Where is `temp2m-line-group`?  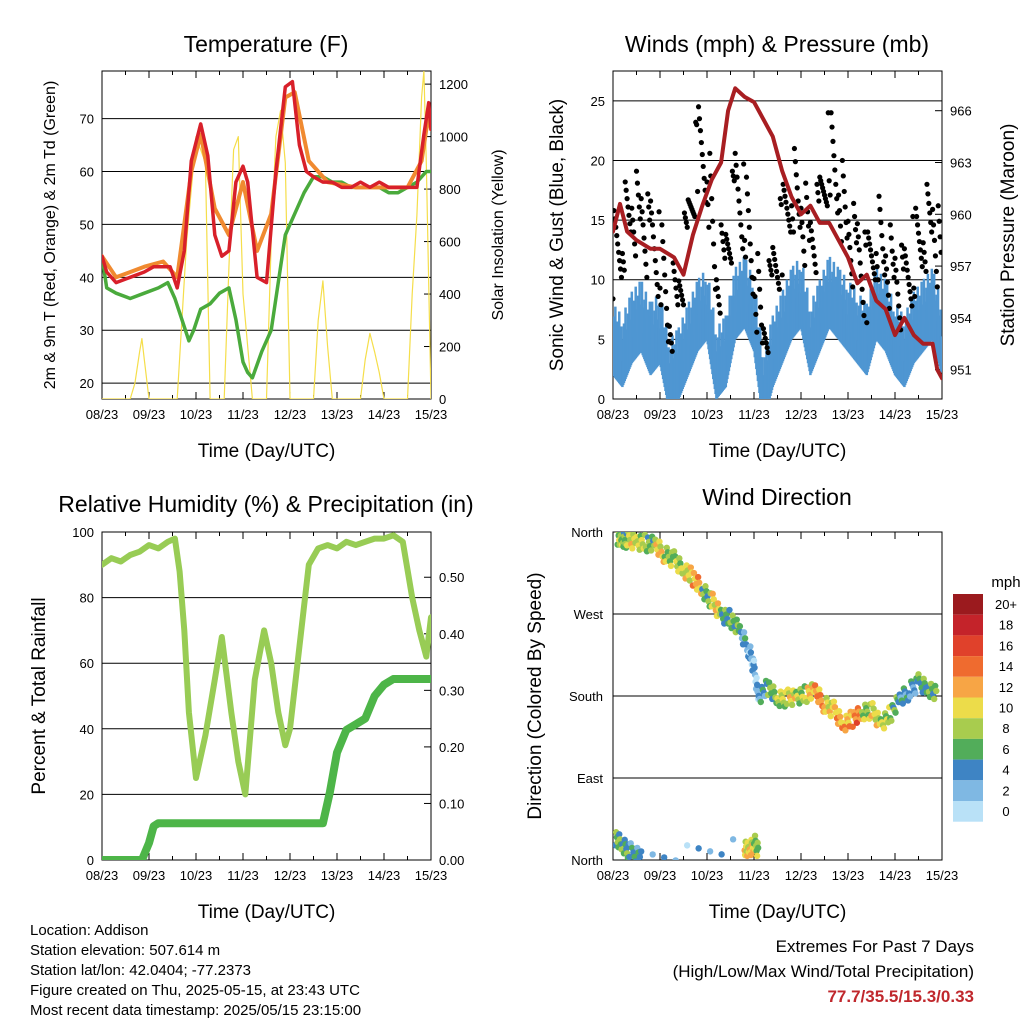
temp2m-line-group is located at coordinates (266, 184).